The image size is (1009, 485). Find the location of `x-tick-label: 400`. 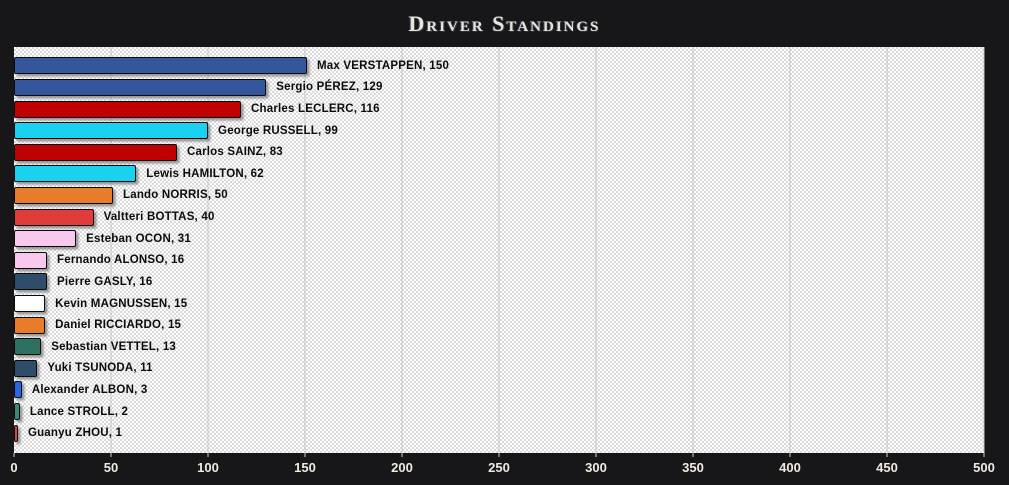

x-tick-label: 400 is located at coordinates (790, 467).